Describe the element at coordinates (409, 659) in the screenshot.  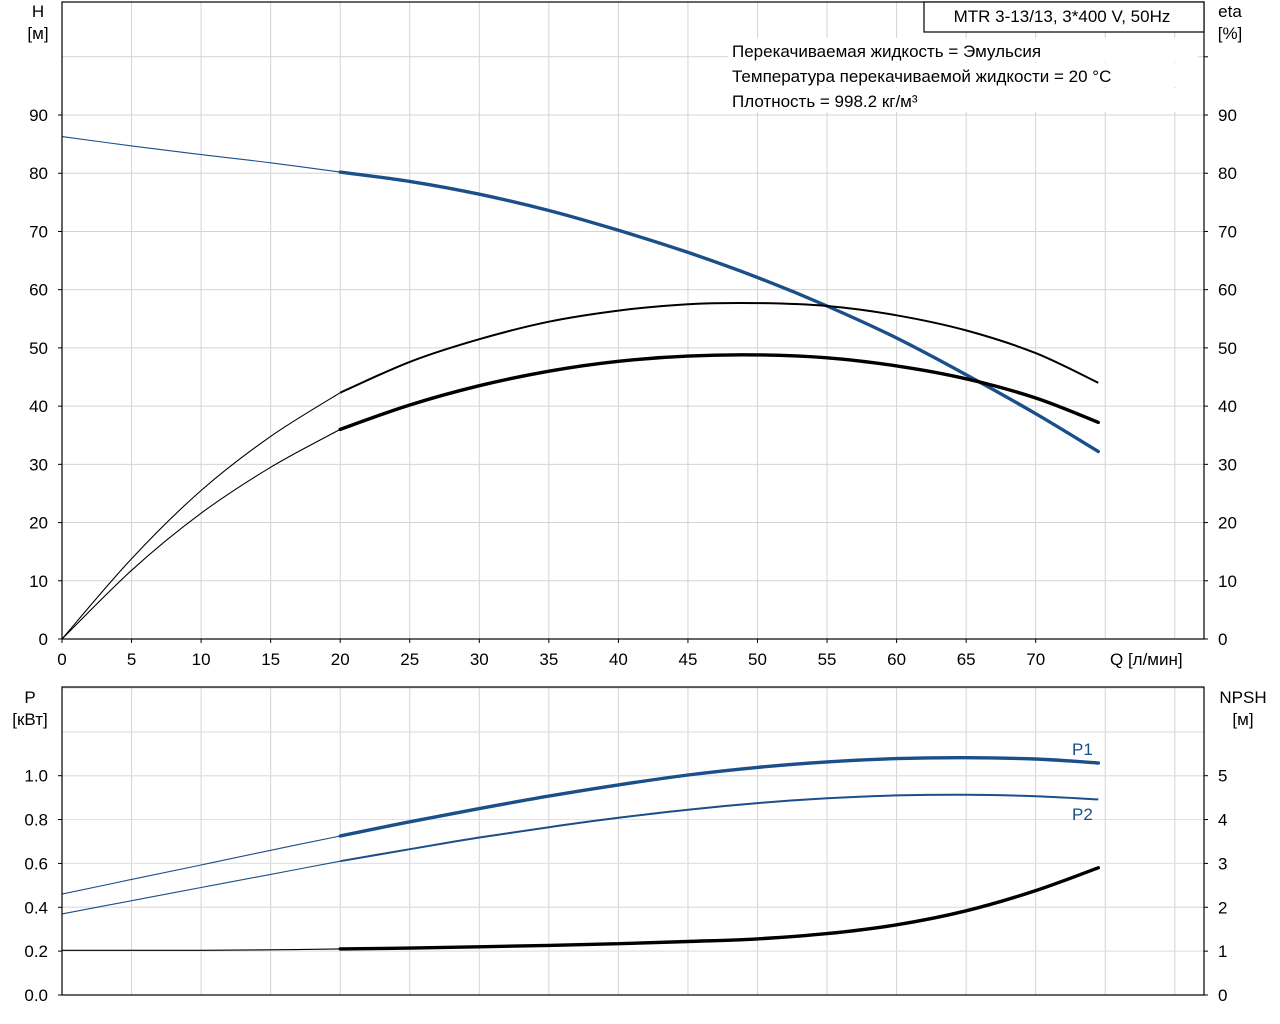
I see `x-tick-label: 25` at that location.